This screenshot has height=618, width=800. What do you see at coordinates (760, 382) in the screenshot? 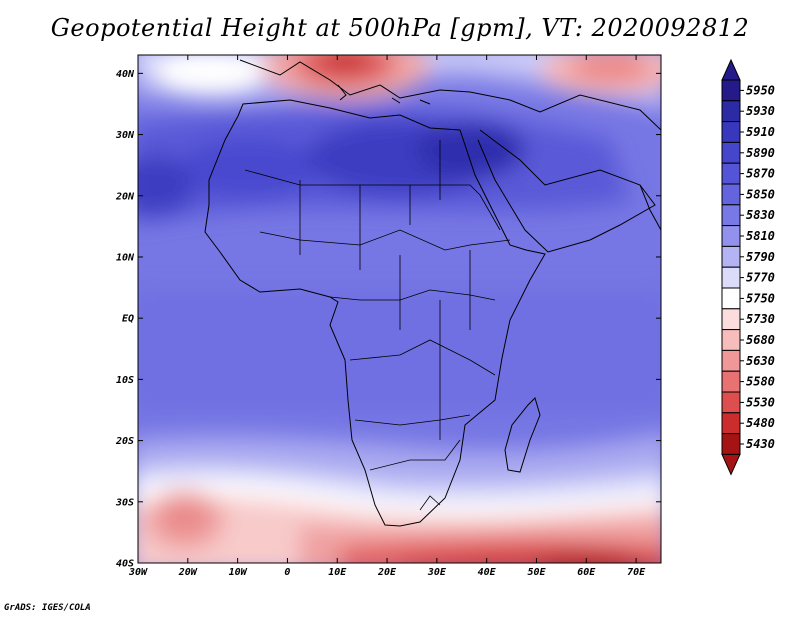
I see `colorbar-label: 5580` at bounding box center [760, 382].